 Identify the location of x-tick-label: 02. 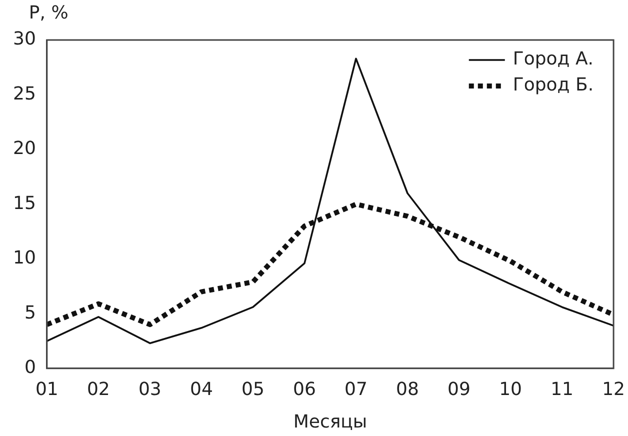
(98, 389).